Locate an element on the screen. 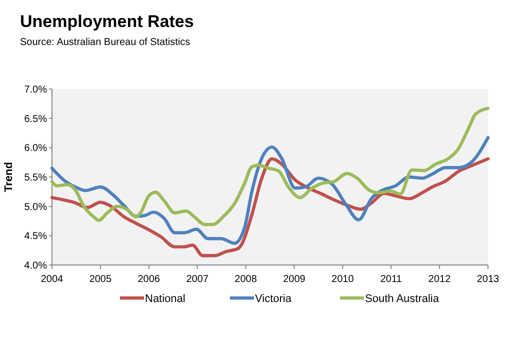 This screenshot has height=343, width=507. x-tick-label: 2012 is located at coordinates (440, 279).